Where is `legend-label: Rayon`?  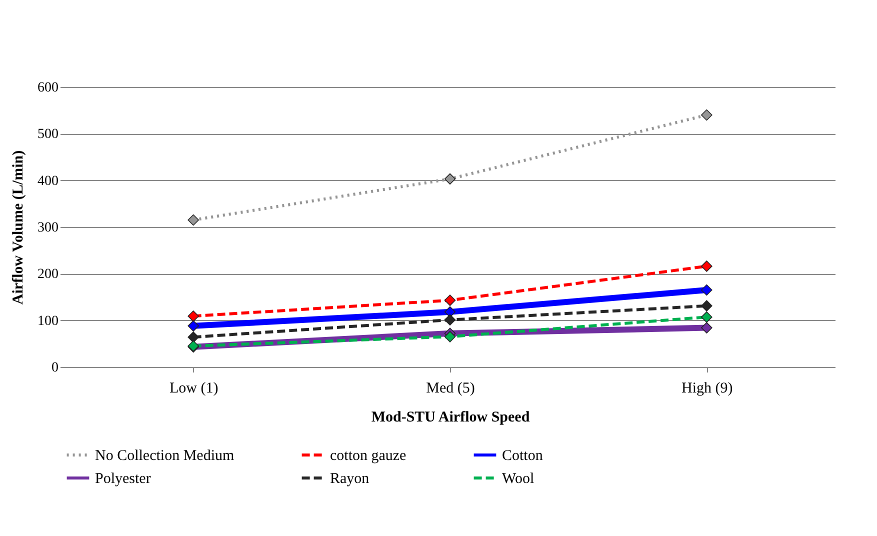
legend-label: Rayon is located at coordinates (350, 479).